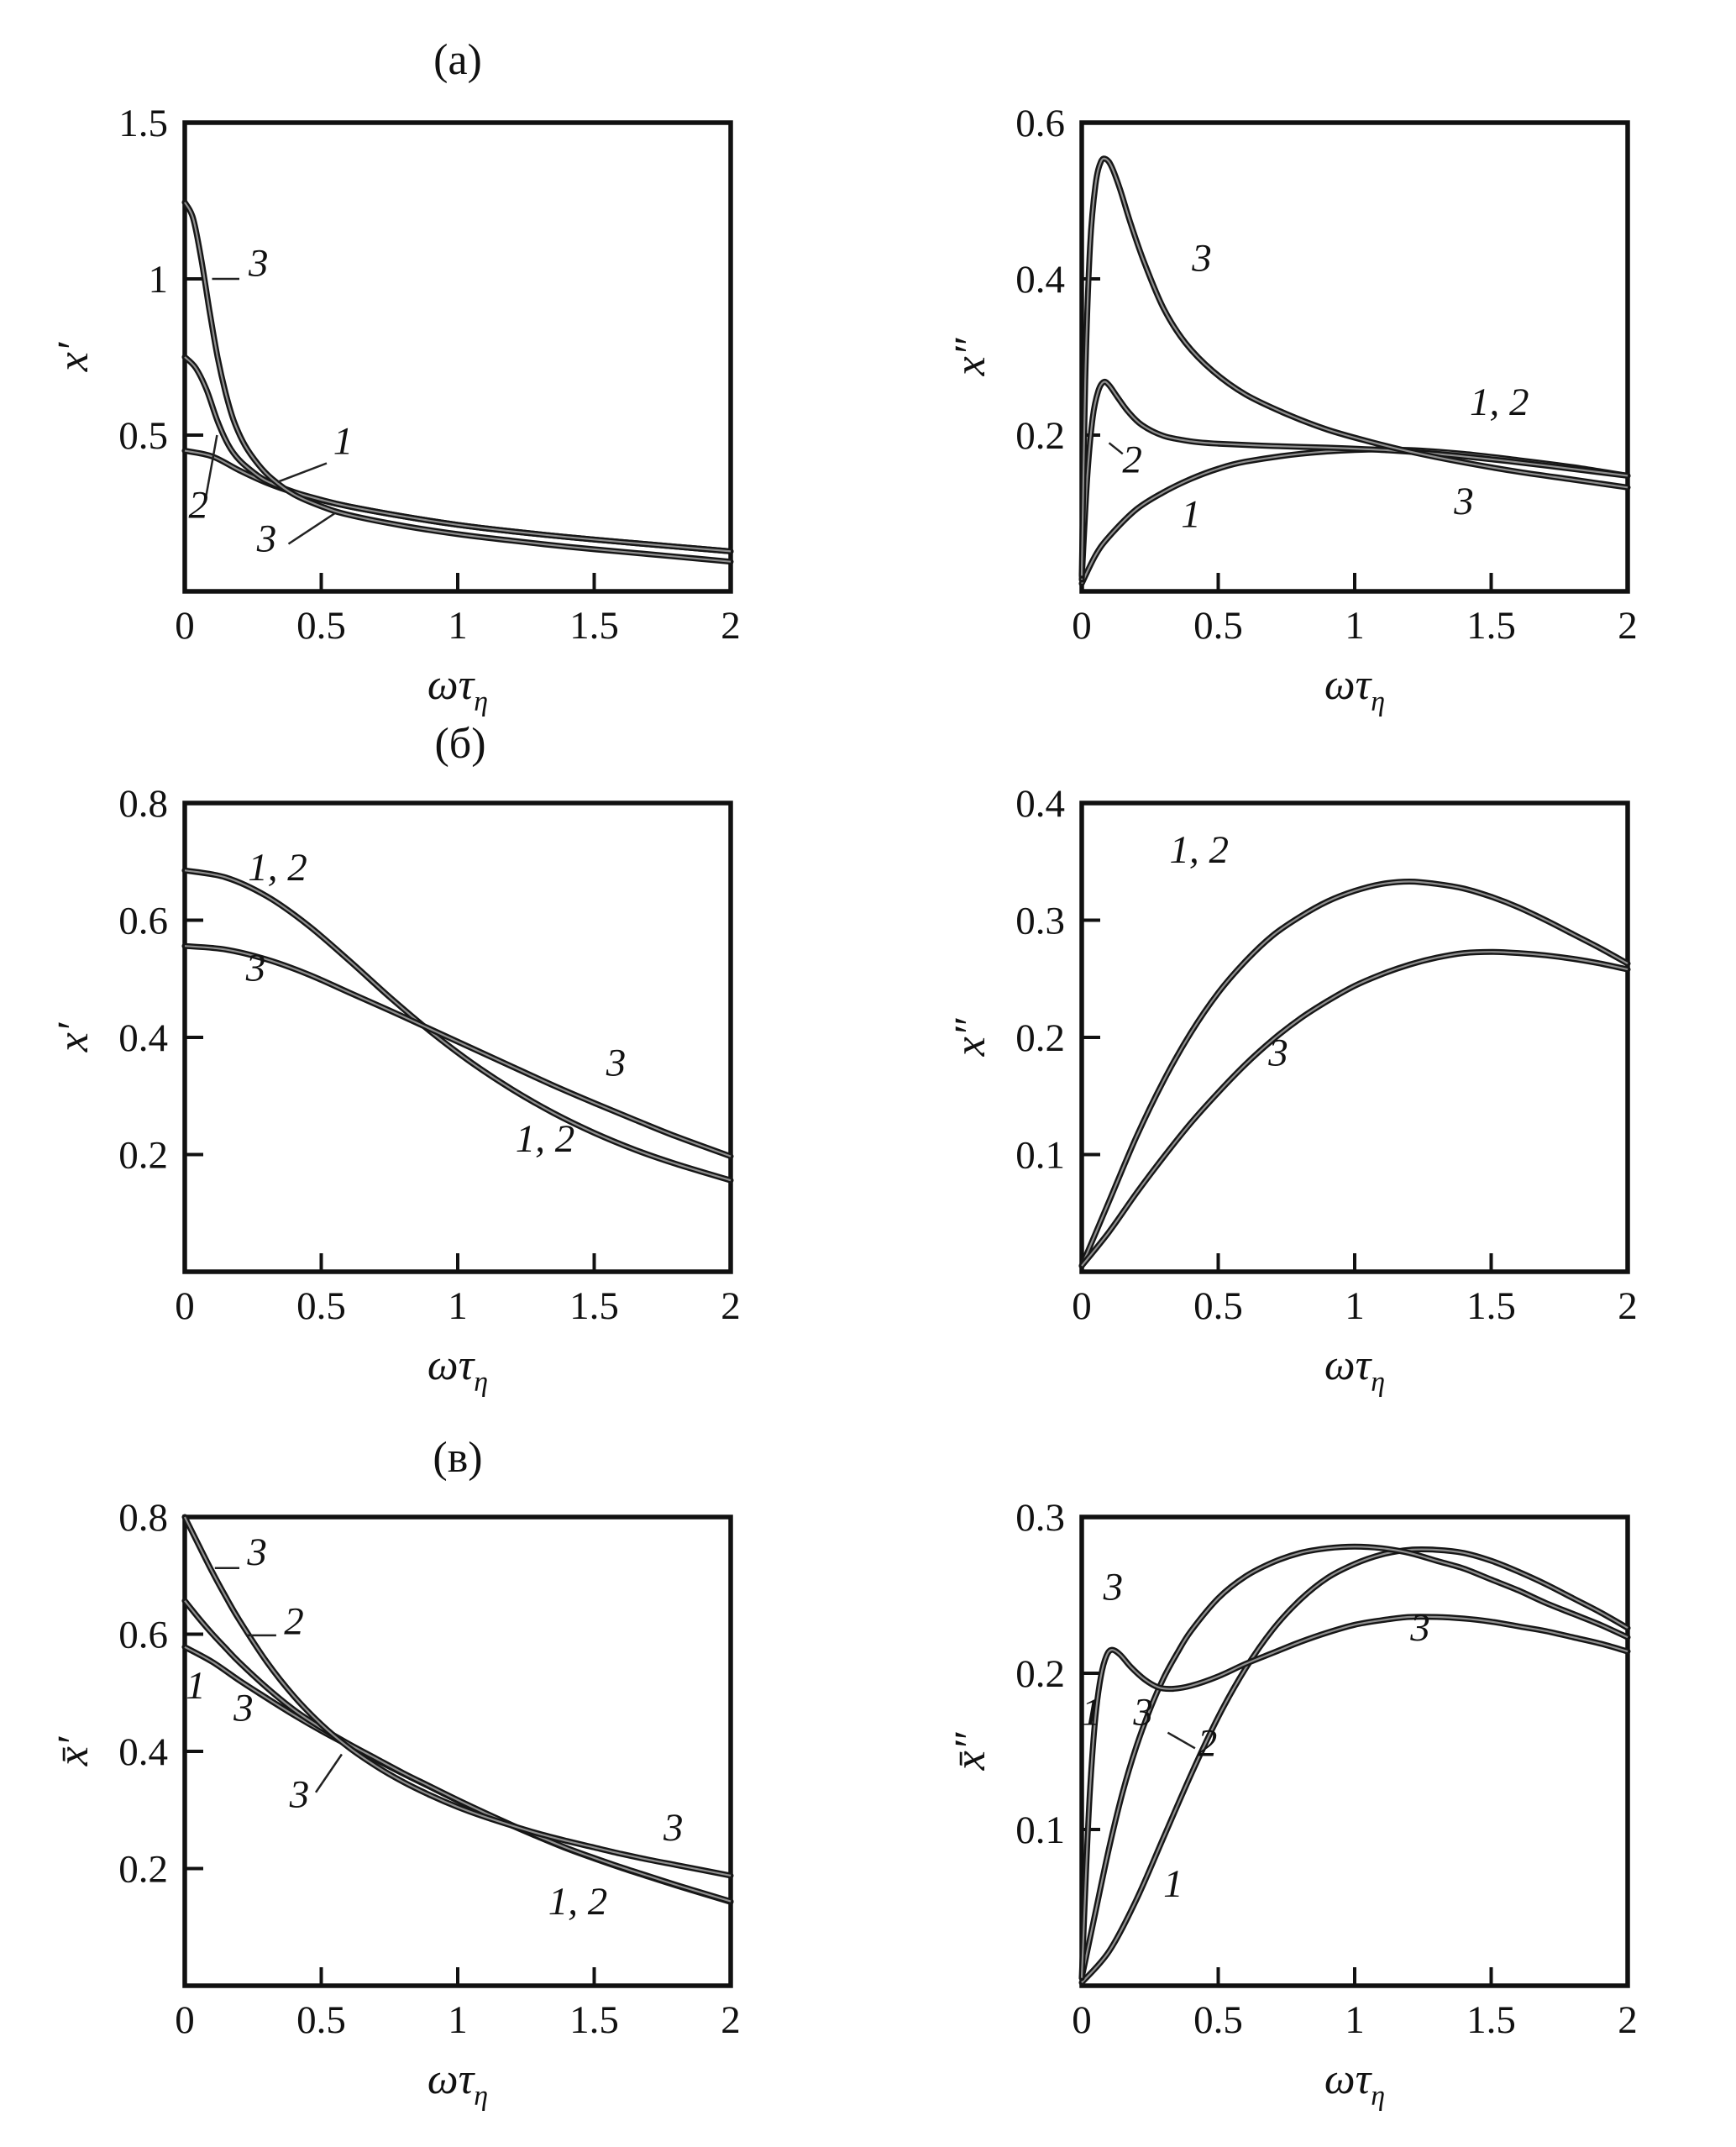  I want to click on chart-a-x-prime: 0 0.5 1 1.5 2 0.5 1 1.5 x′ ωτη 3 1 2 3, so click(395, 409).